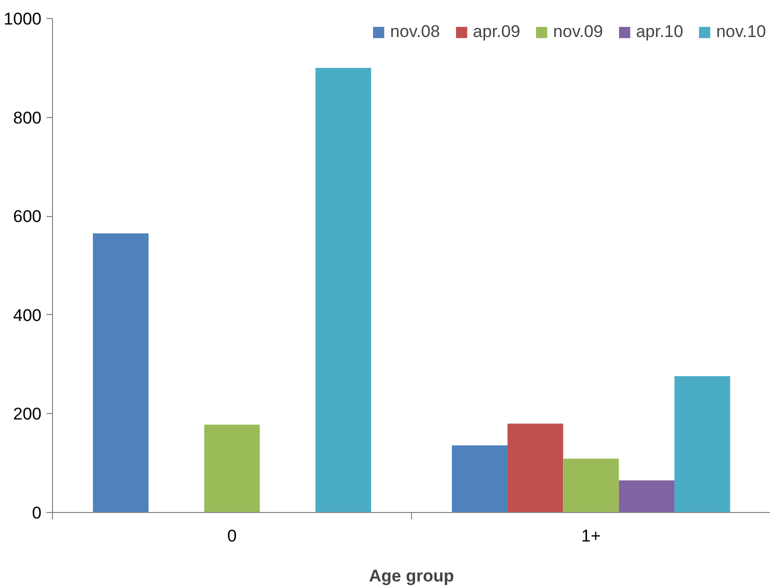 This screenshot has height=588, width=770. What do you see at coordinates (496, 32) in the screenshot?
I see `legend-label: apr.09` at bounding box center [496, 32].